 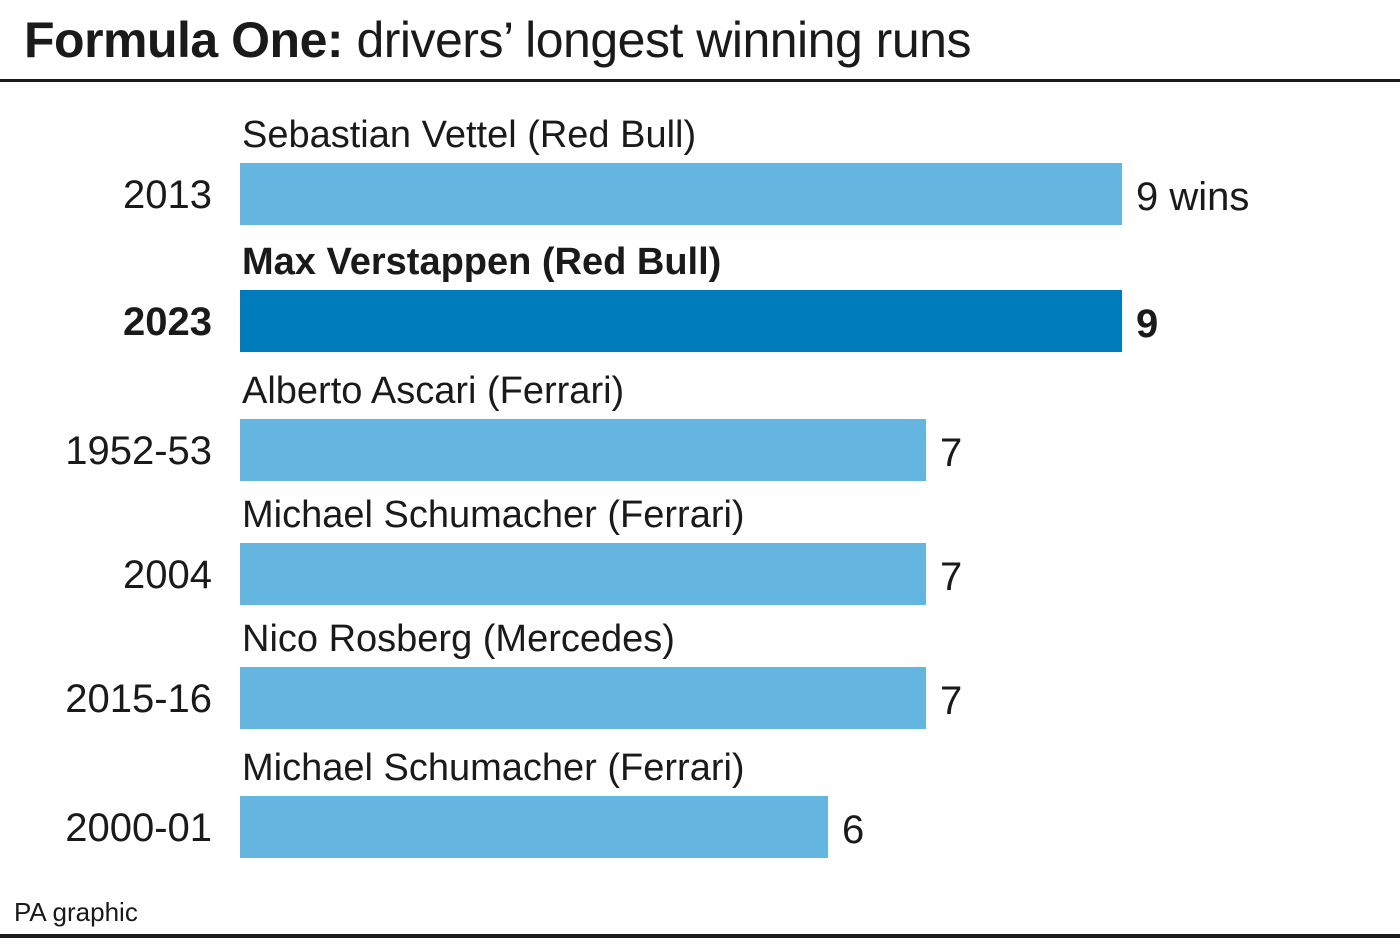 What do you see at coordinates (167, 575) in the screenshot?
I see `year-label: 2004` at bounding box center [167, 575].